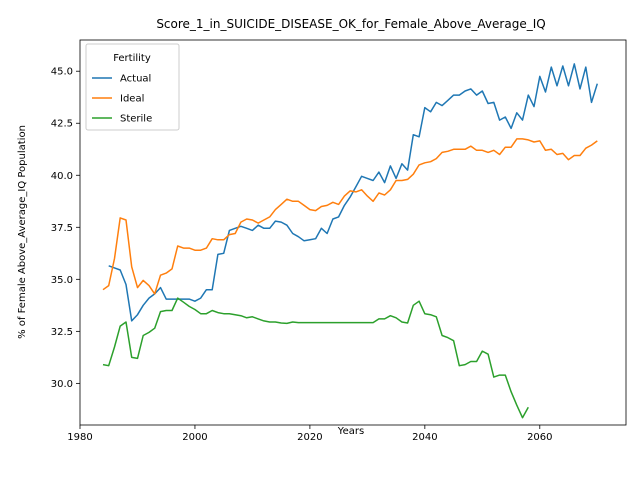  Describe the element at coordinates (79, 437) in the screenshot. I see `x-tick-label: 1980` at that location.